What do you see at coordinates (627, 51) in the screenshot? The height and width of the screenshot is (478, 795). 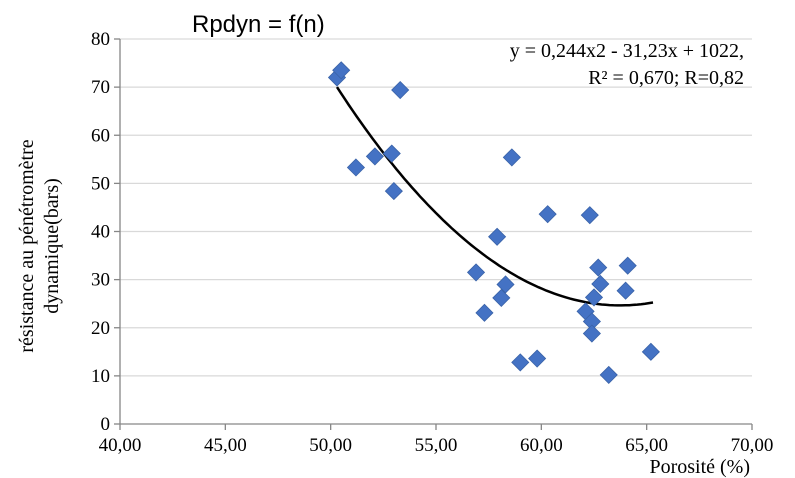 I see `trendline-equation: y = 0,244x2 - 31,23x + 1022,` at bounding box center [627, 51].